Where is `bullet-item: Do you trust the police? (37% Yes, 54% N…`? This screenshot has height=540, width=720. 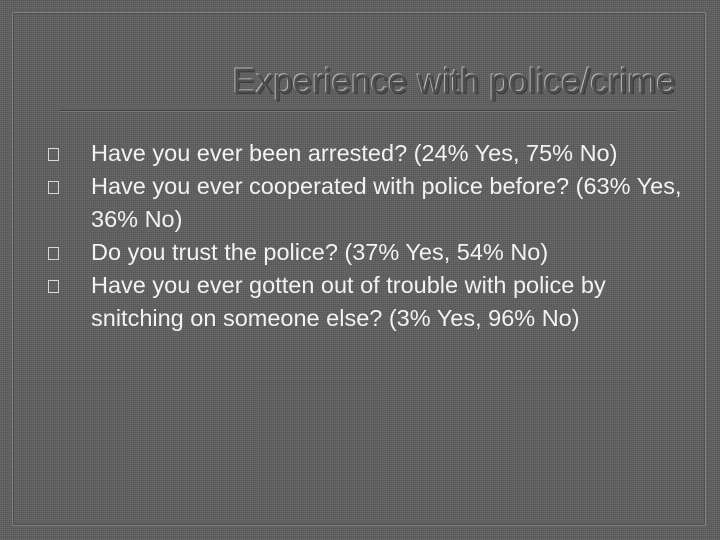 bullet-item: Do you trust the police? (37% Yes, 54% N… is located at coordinates (364, 252).